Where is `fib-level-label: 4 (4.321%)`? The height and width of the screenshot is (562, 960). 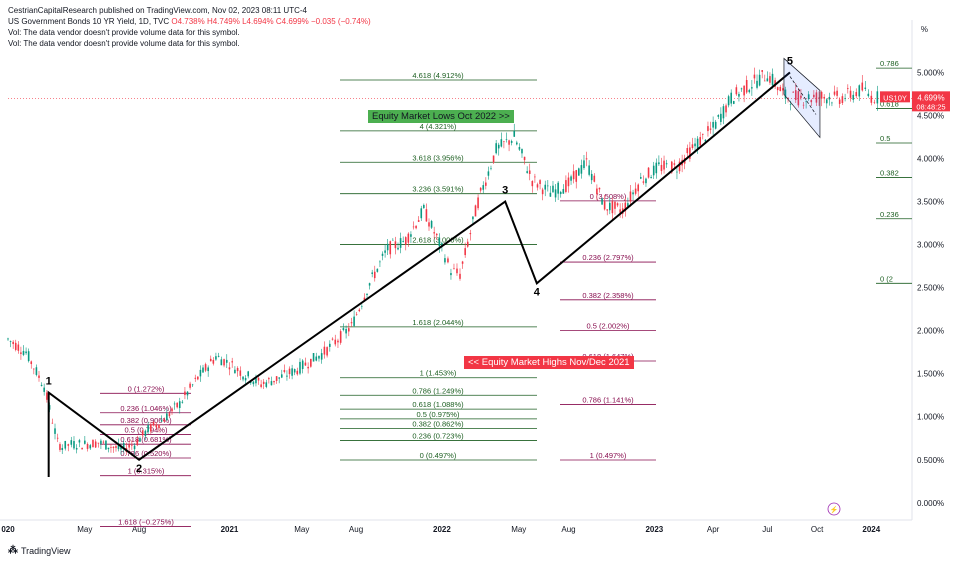
fib-level-label: 4 (4.321%) is located at coordinates (438, 126).